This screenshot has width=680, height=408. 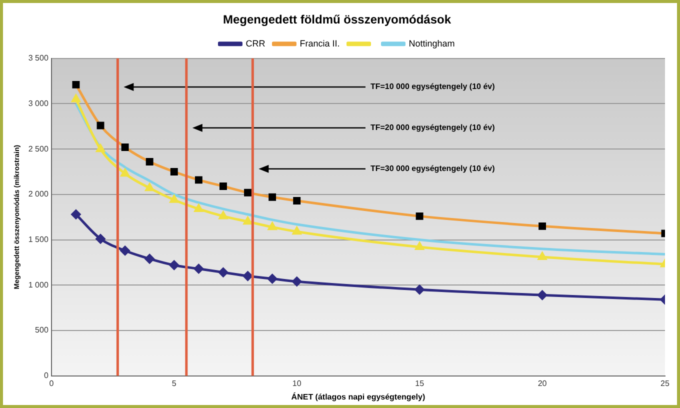 I want to click on legend-label: Francia II., so click(x=320, y=43).